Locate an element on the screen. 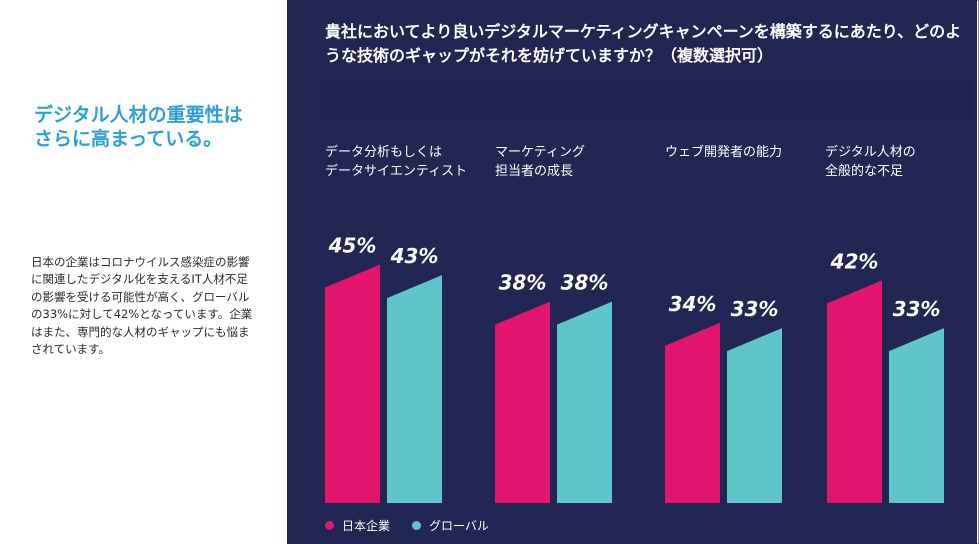 This screenshot has height=544, width=979. legend-item-japan: 日本企業 is located at coordinates (357, 525).